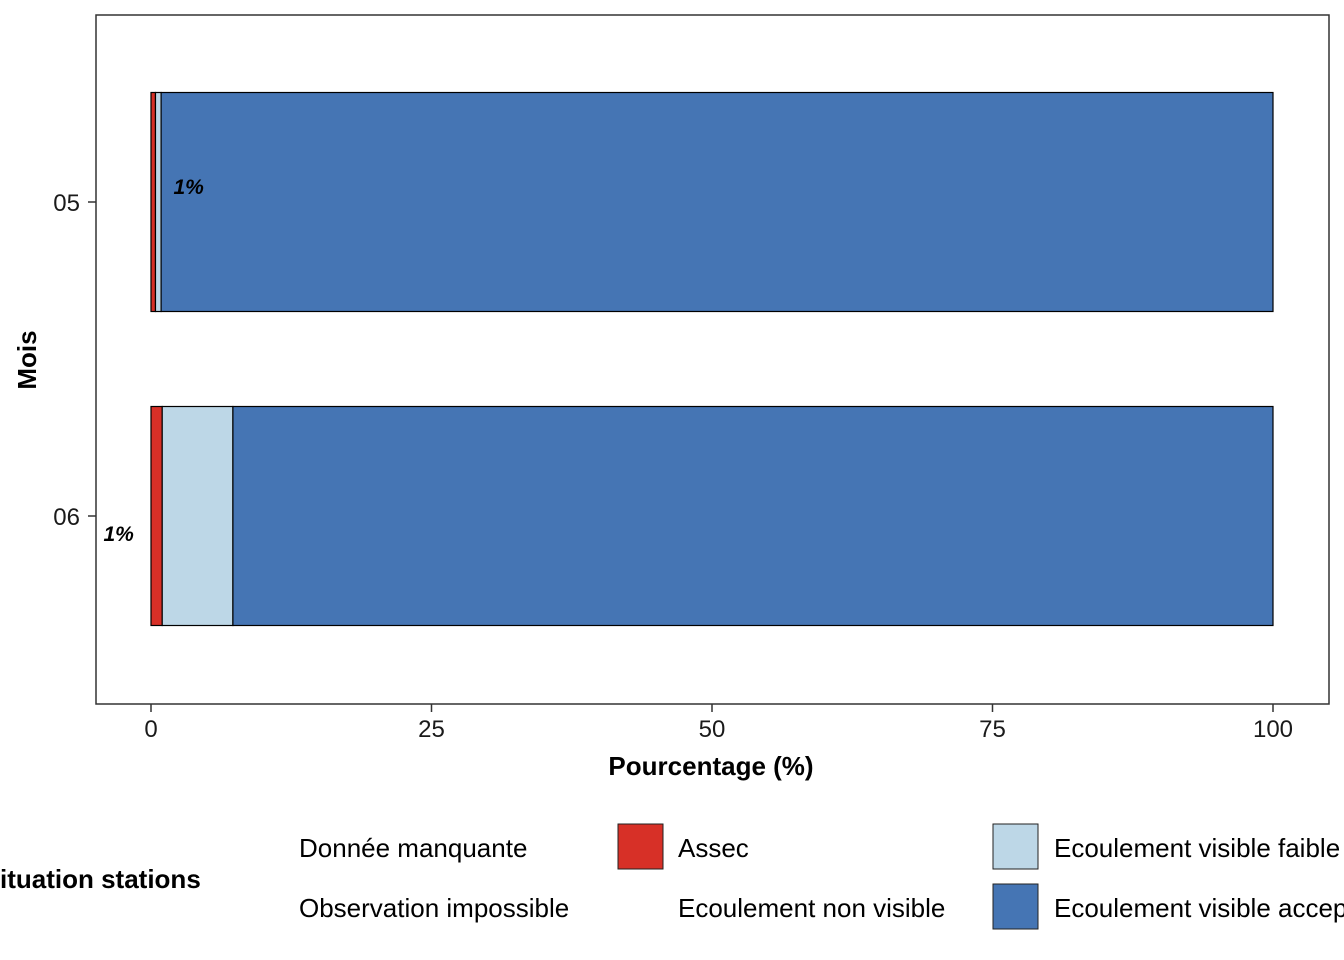 Image resolution: width=1344 pixels, height=960 pixels. Describe the element at coordinates (413, 848) in the screenshot. I see `legend-label: Donnée manquante` at that location.